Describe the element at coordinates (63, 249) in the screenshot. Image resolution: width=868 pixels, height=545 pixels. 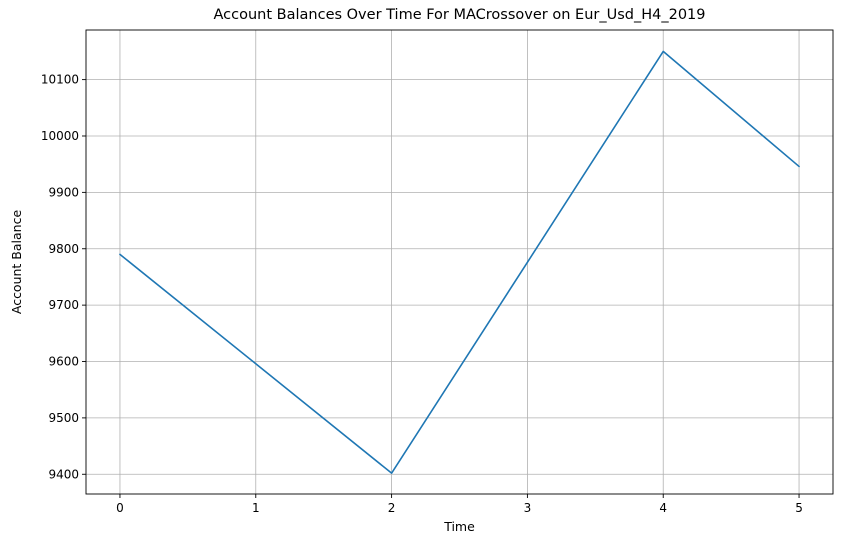
I see `y-tick-label: 9800` at that location.